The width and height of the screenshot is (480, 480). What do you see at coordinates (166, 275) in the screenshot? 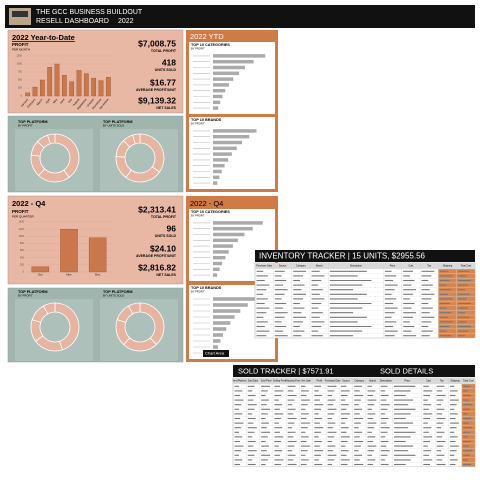
I see `stat-label: NET SALES` at bounding box center [166, 275].